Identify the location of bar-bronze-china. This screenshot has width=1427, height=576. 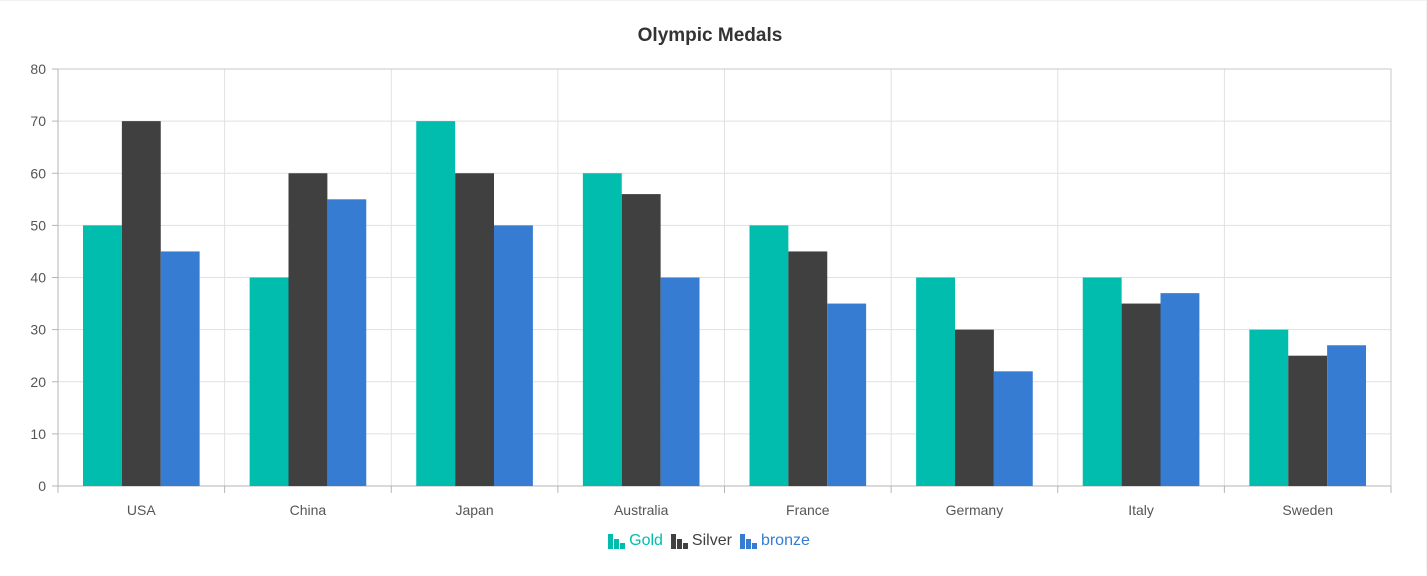
(347, 342).